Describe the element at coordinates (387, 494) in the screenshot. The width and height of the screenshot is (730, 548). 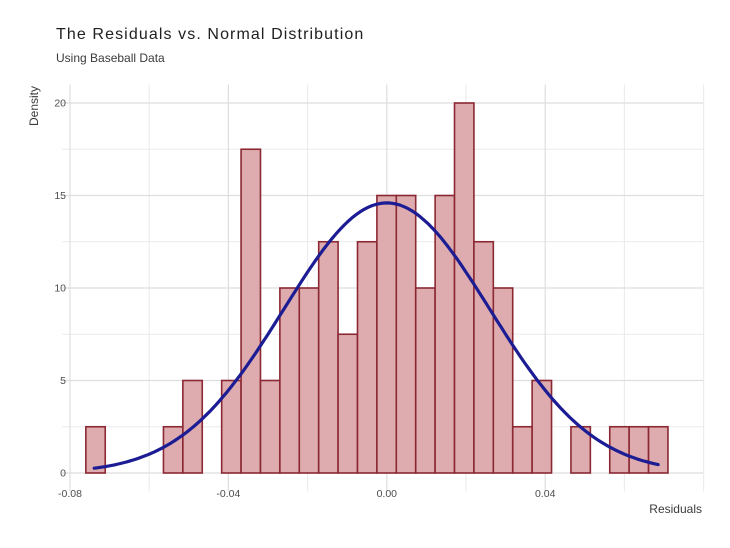
I see `x-tick-label: 0.00` at that location.